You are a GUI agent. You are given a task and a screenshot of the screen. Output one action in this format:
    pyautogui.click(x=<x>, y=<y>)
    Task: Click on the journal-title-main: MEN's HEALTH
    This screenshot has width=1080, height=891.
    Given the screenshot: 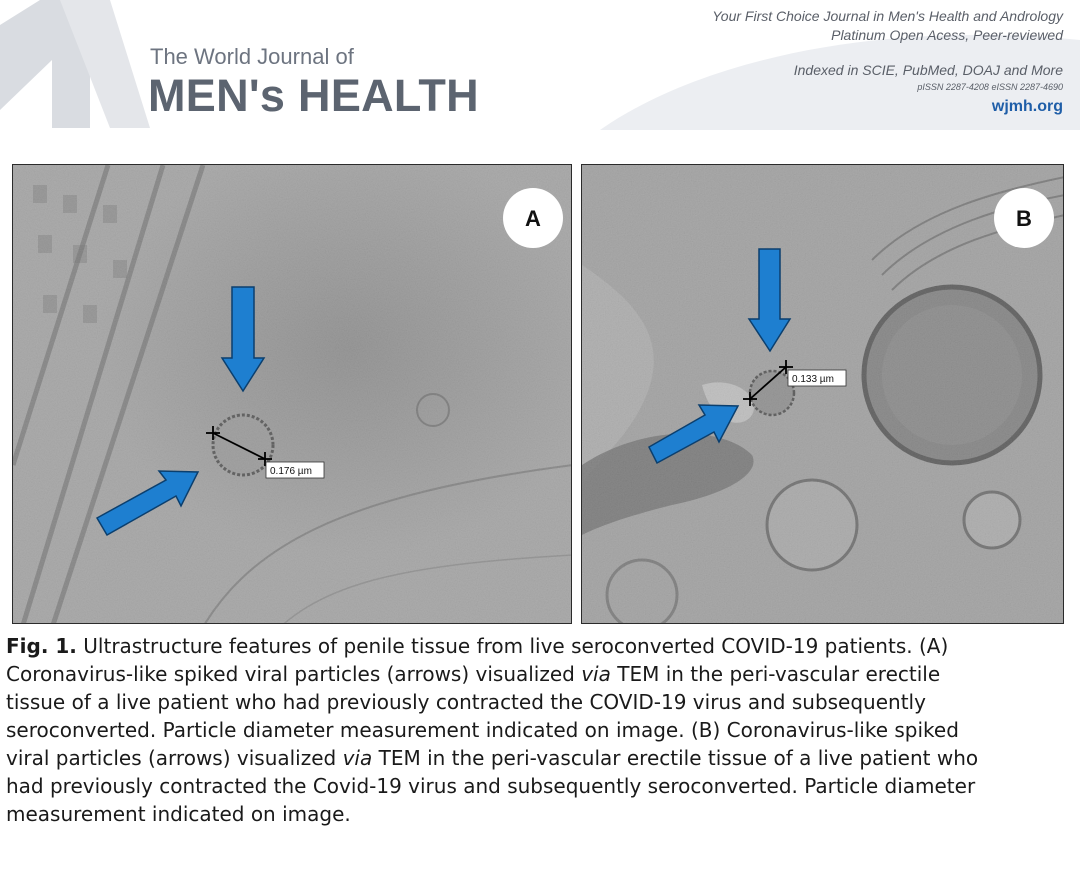 What is the action you would take?
    pyautogui.click(x=313, y=95)
    